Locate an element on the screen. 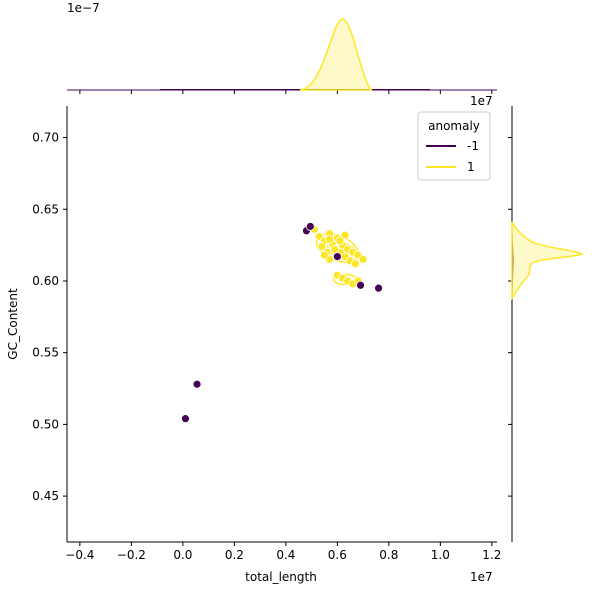 The image size is (600, 600). y-tick-label: 0.70 is located at coordinates (45, 138).